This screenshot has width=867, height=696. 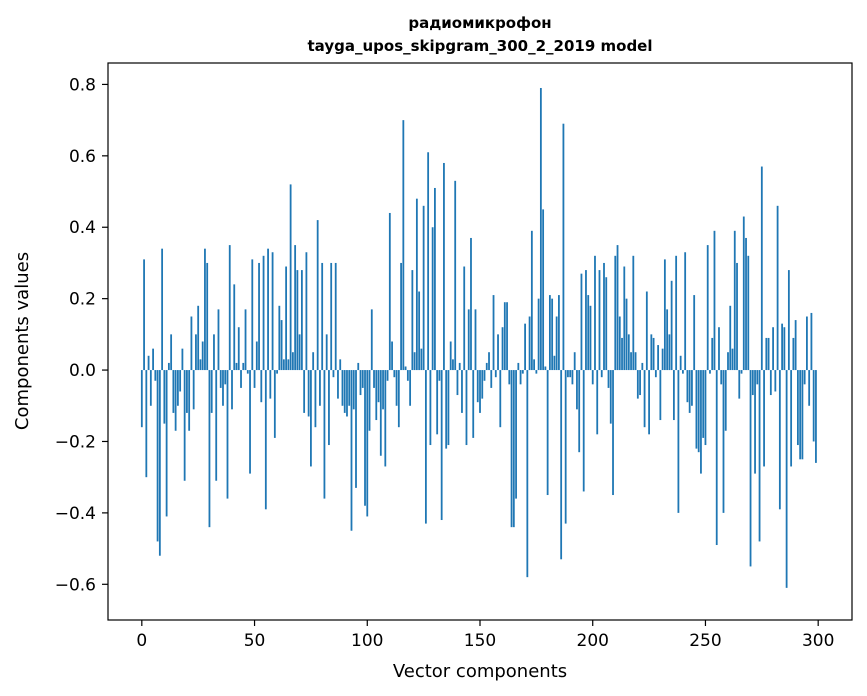 What do you see at coordinates (75, 442) in the screenshot?
I see `y-tick-label: −0.2` at bounding box center [75, 442].